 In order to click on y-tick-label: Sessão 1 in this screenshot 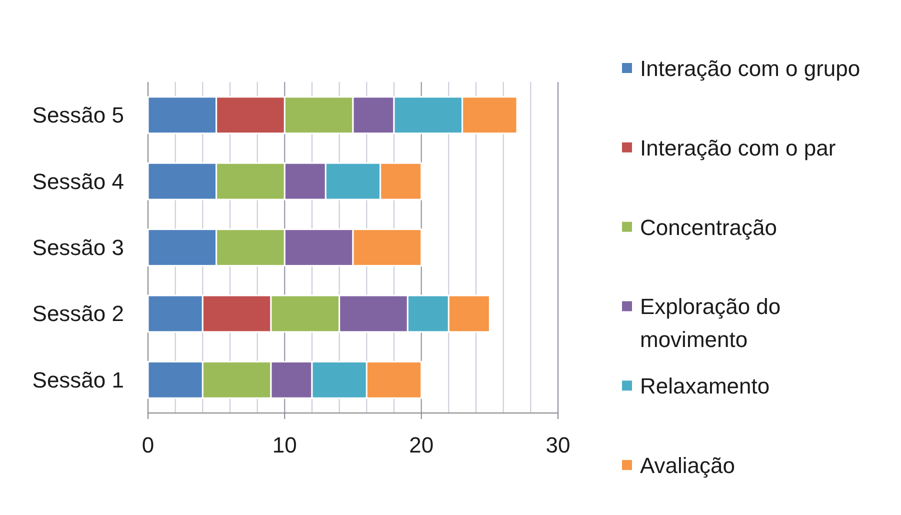, I will do `click(78, 379)`.